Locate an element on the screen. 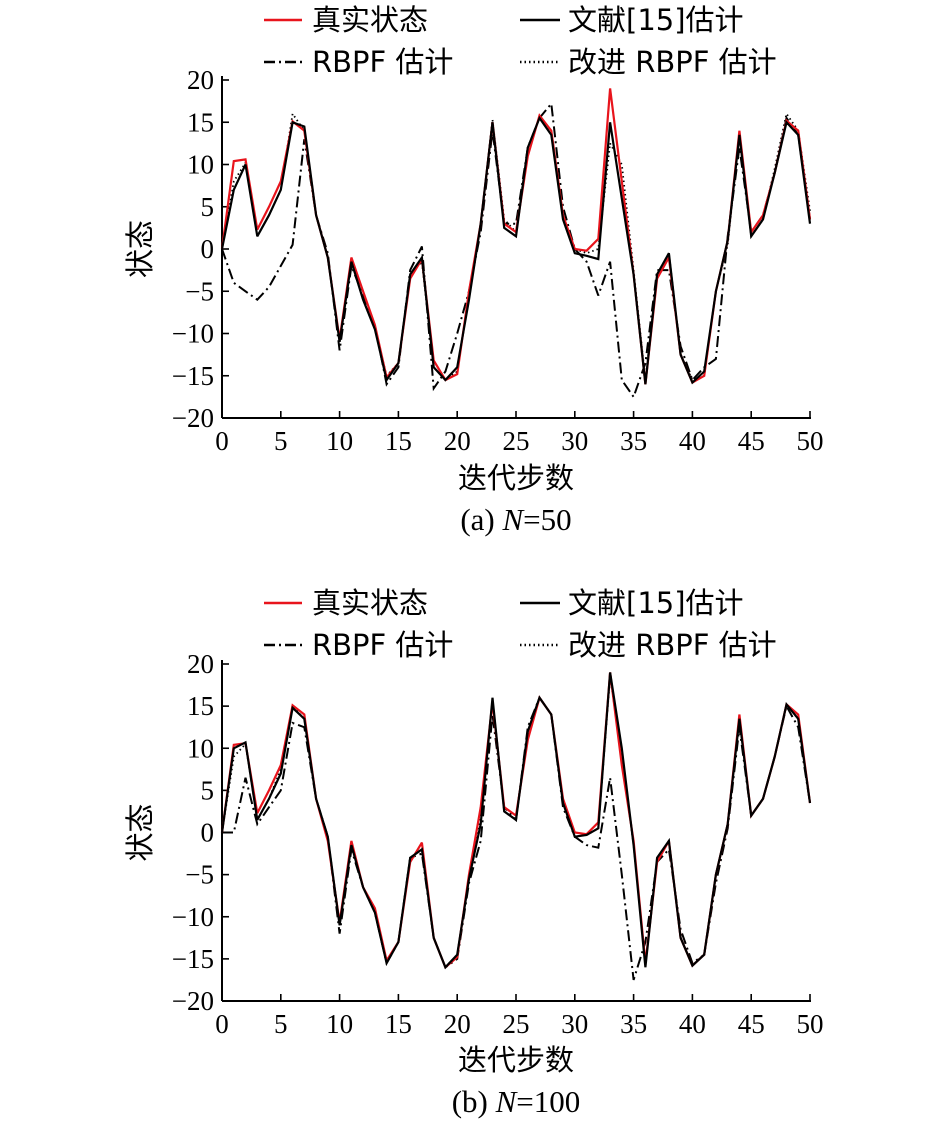 Image resolution: width=945 pixels, height=1131 pixels. caption: (b) N=100 is located at coordinates (516, 1101).